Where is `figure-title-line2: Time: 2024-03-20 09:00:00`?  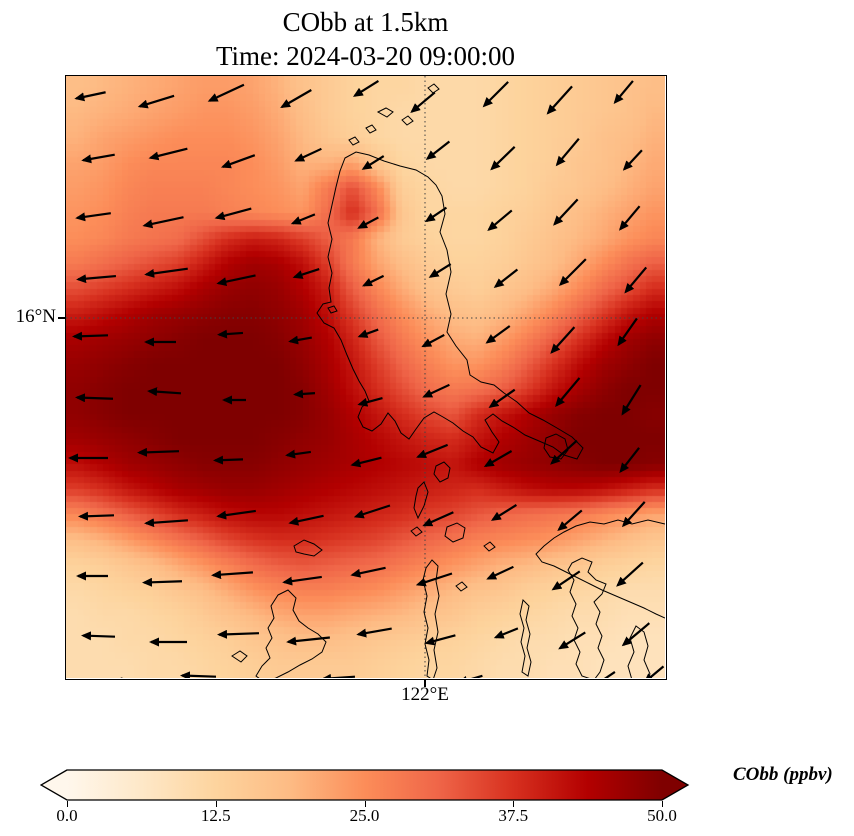 figure-title-line2: Time: 2024-03-20 09:00:00 is located at coordinates (365, 56).